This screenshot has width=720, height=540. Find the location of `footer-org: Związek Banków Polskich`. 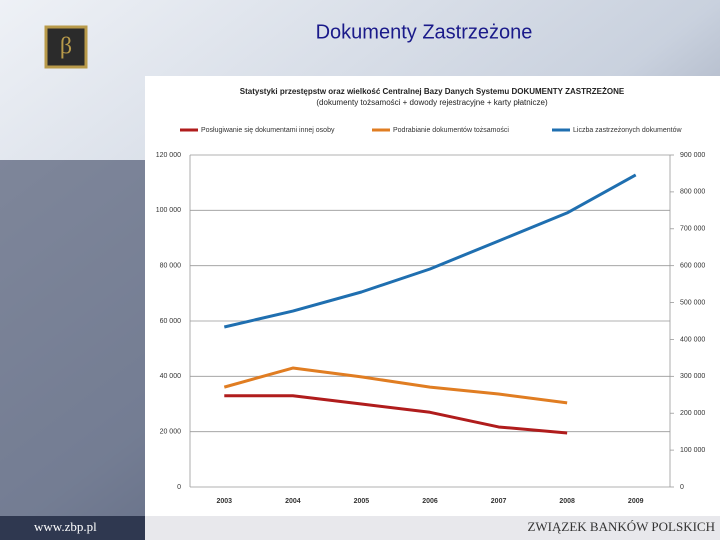

footer-org: Związek Banków Polskich is located at coordinates (621, 526).